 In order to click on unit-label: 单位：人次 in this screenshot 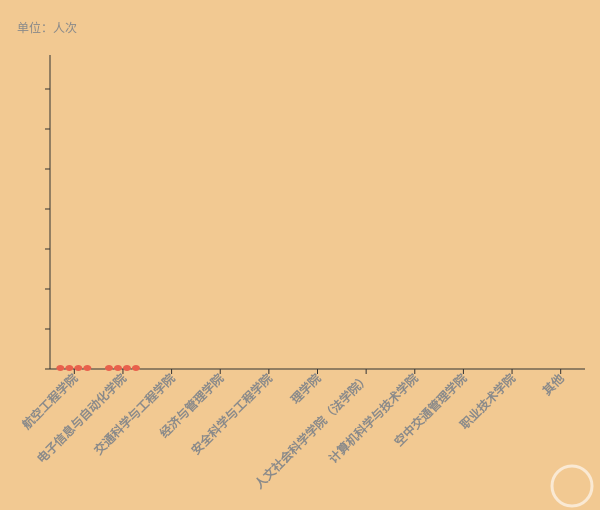, I will do `click(47, 27)`.